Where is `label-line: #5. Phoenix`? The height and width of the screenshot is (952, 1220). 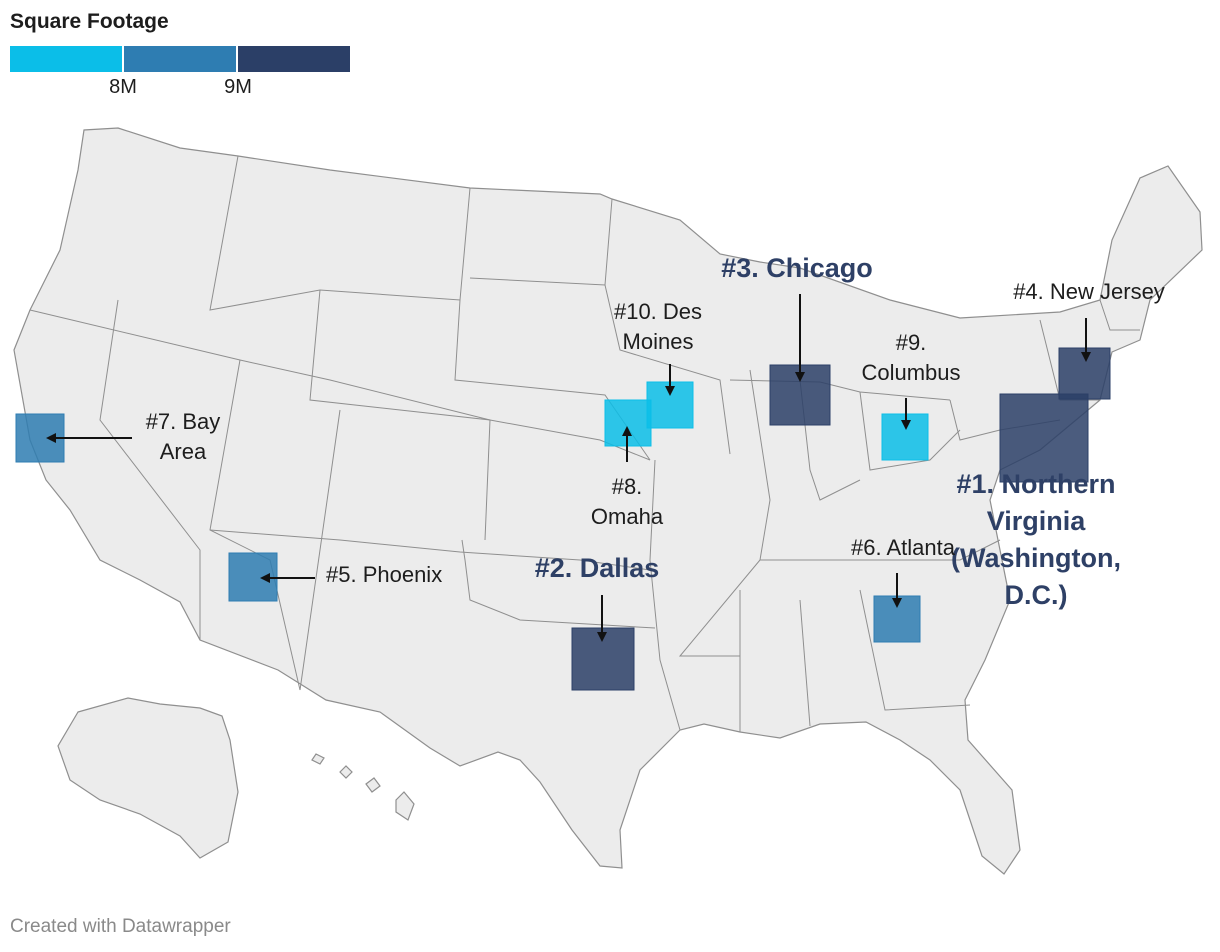 label-line: #5. Phoenix is located at coordinates (384, 574).